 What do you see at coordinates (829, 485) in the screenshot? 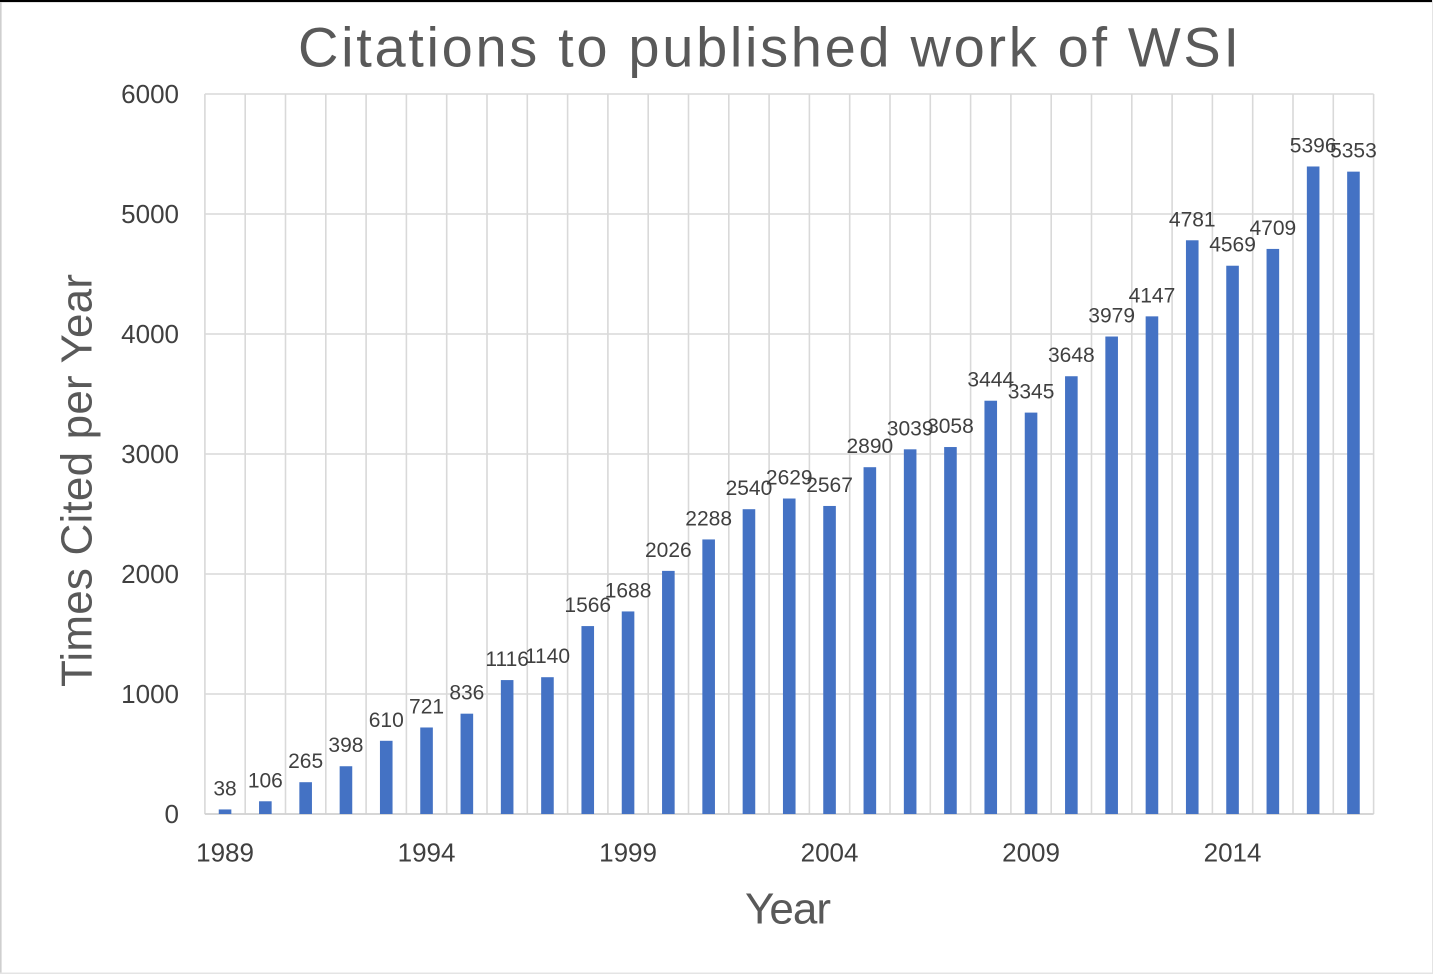
I see `svg-text: 2567` at bounding box center [829, 485].